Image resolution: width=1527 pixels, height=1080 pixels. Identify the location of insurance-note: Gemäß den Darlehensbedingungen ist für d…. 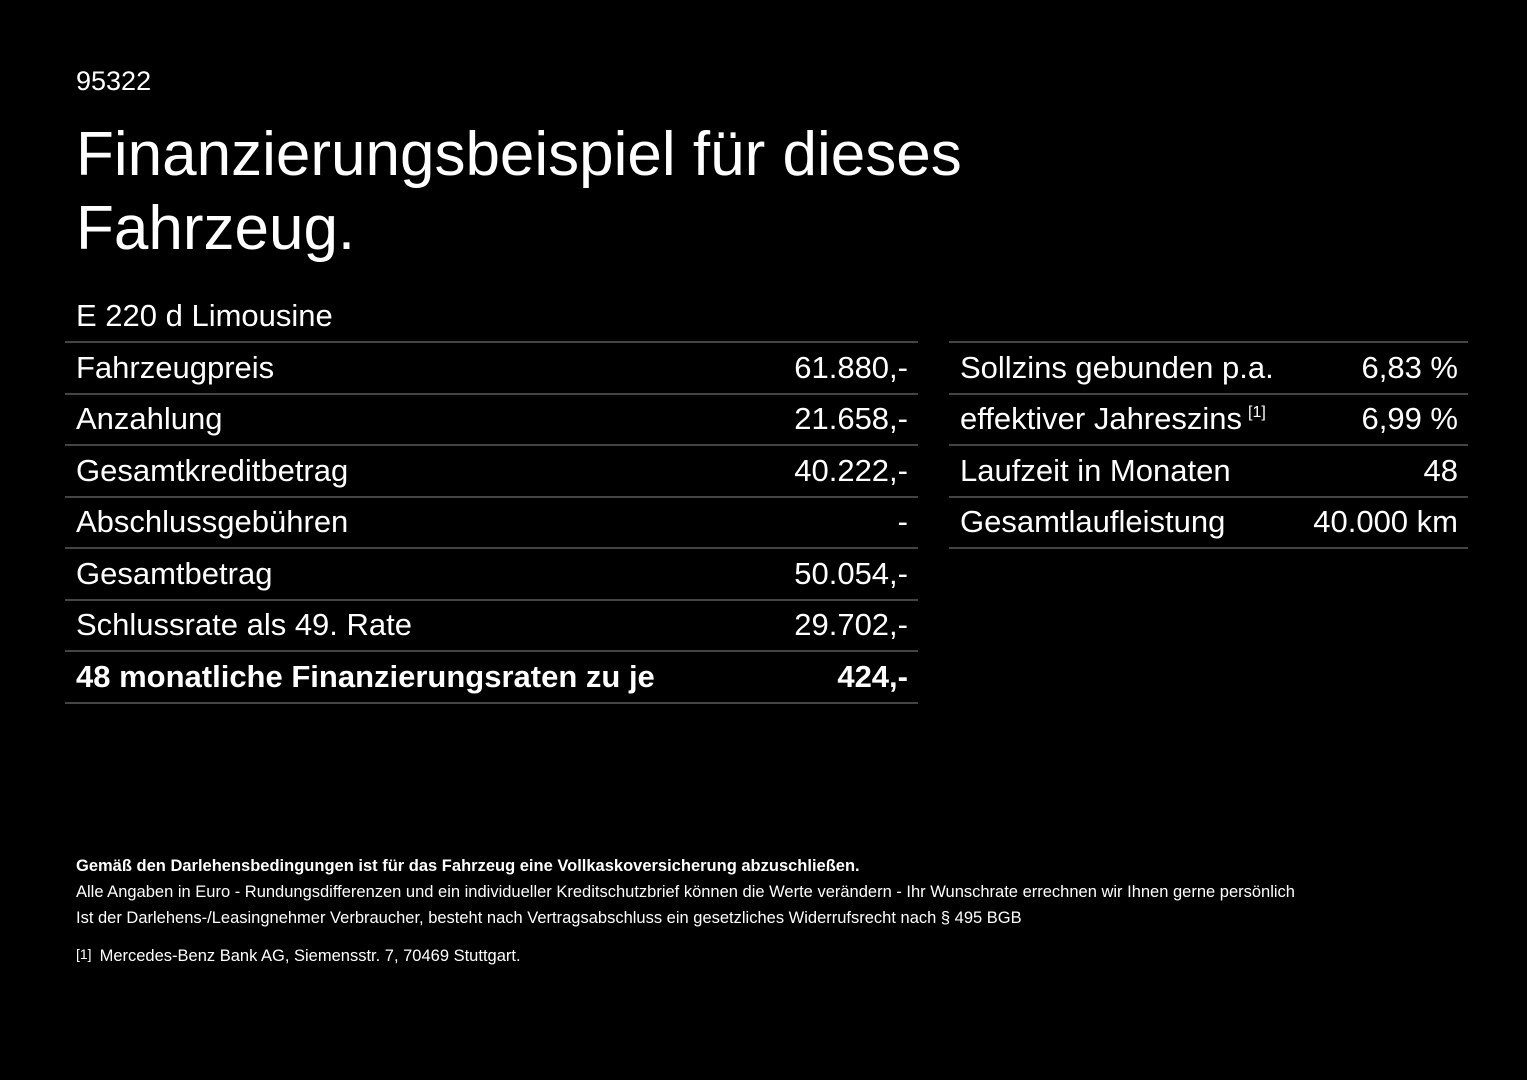
(468, 866).